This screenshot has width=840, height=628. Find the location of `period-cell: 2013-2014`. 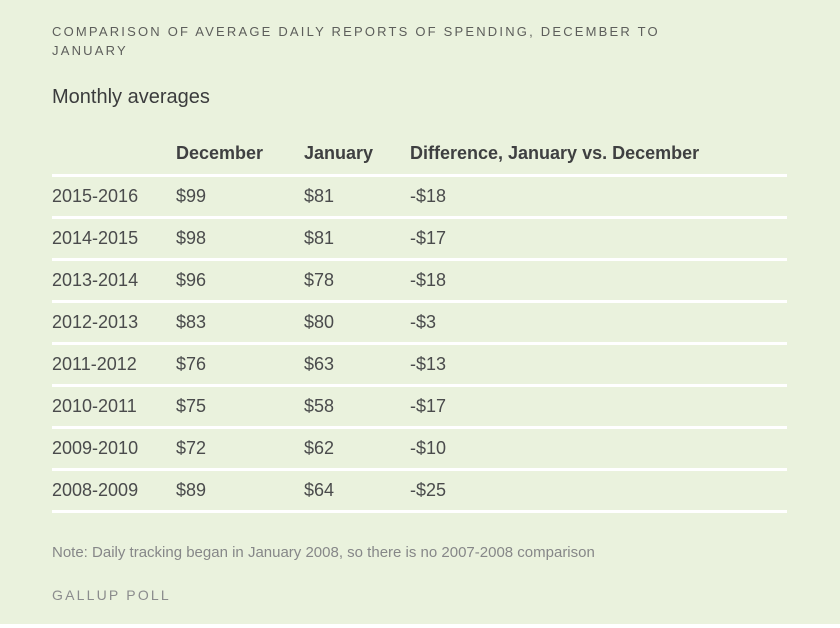

period-cell: 2013-2014 is located at coordinates (95, 280).